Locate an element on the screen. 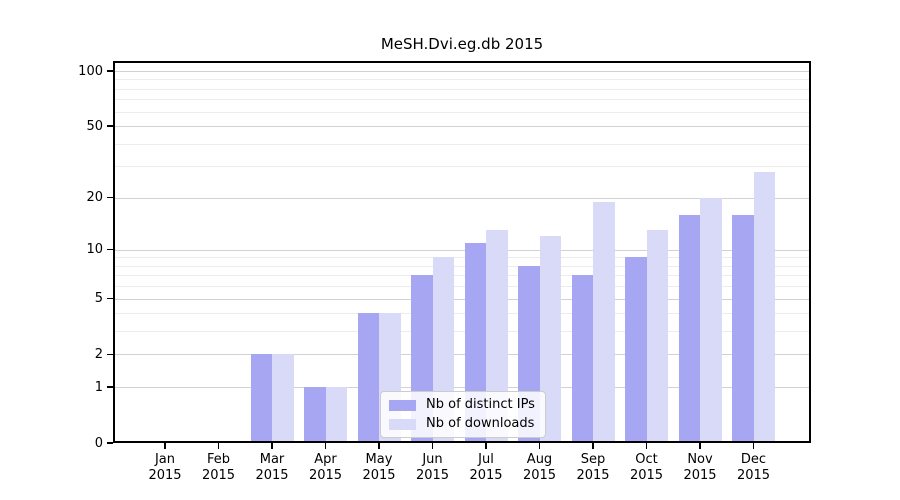  bar-distinct-ips-apr is located at coordinates (315, 415).